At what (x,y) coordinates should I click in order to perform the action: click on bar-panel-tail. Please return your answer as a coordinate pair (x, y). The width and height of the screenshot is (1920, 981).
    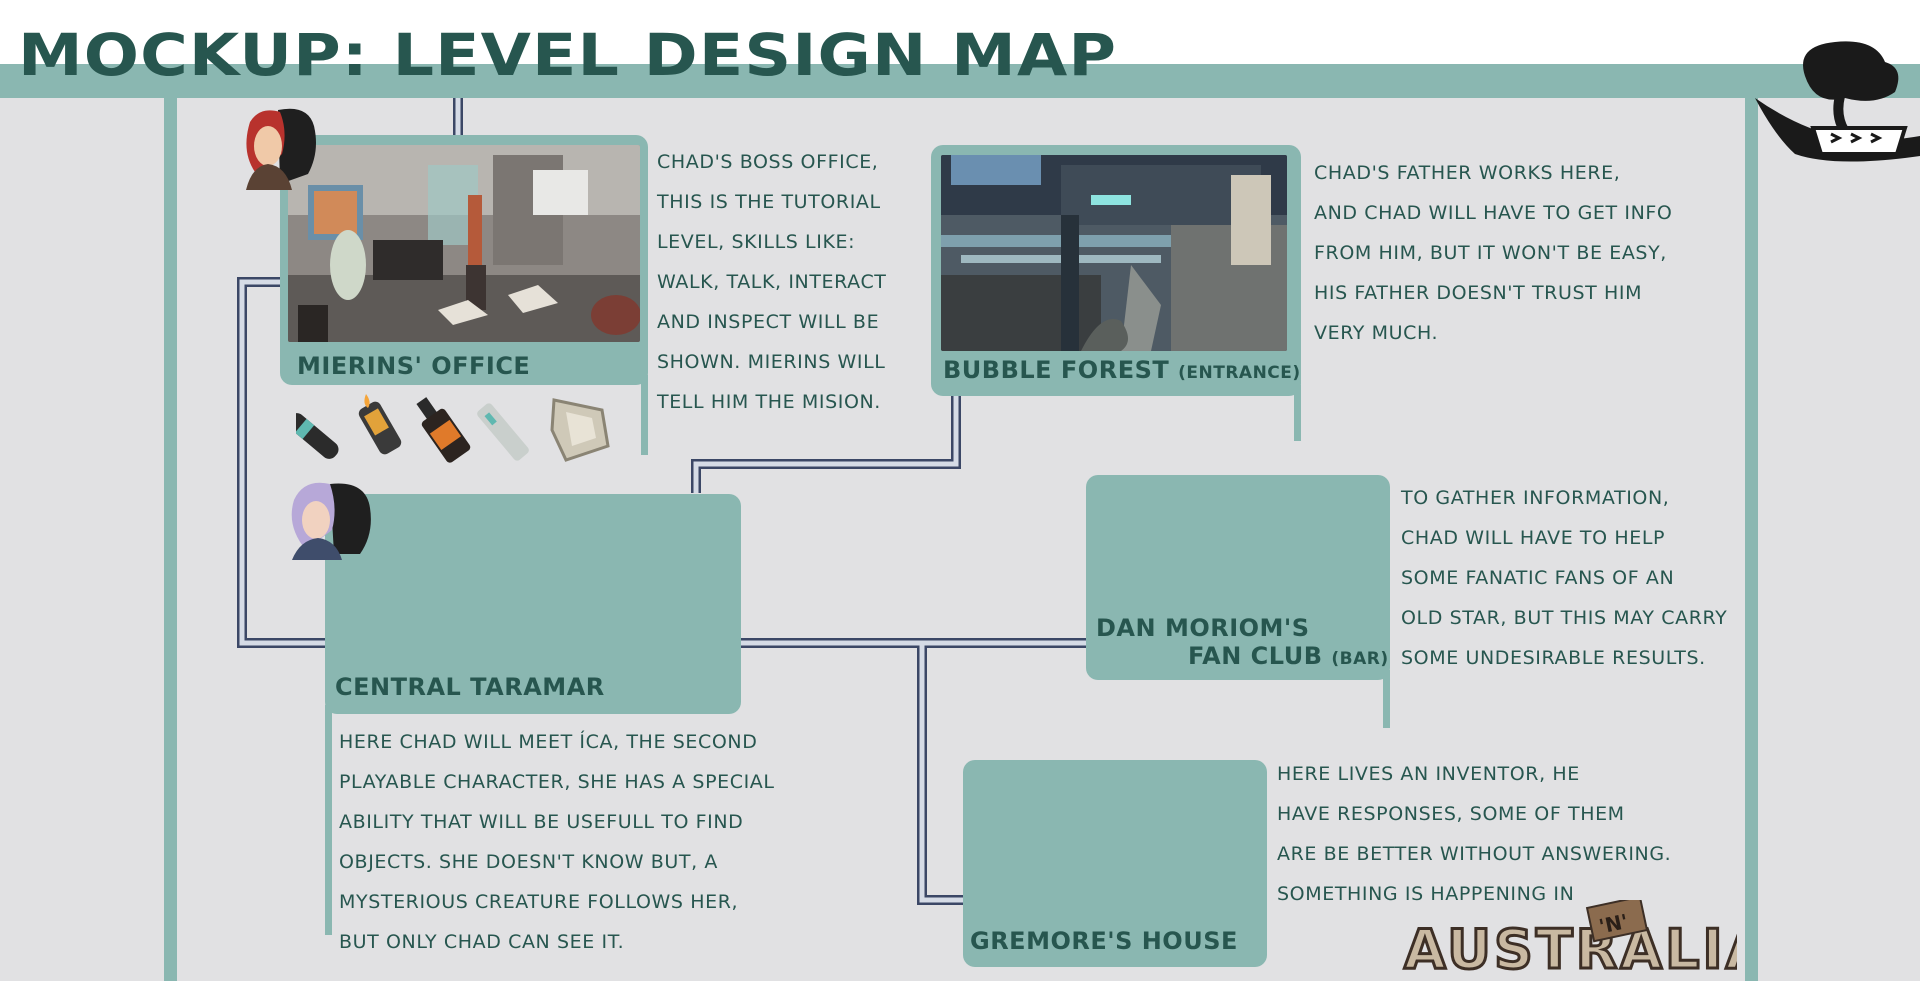
    Looking at the image, I should click on (1386, 699).